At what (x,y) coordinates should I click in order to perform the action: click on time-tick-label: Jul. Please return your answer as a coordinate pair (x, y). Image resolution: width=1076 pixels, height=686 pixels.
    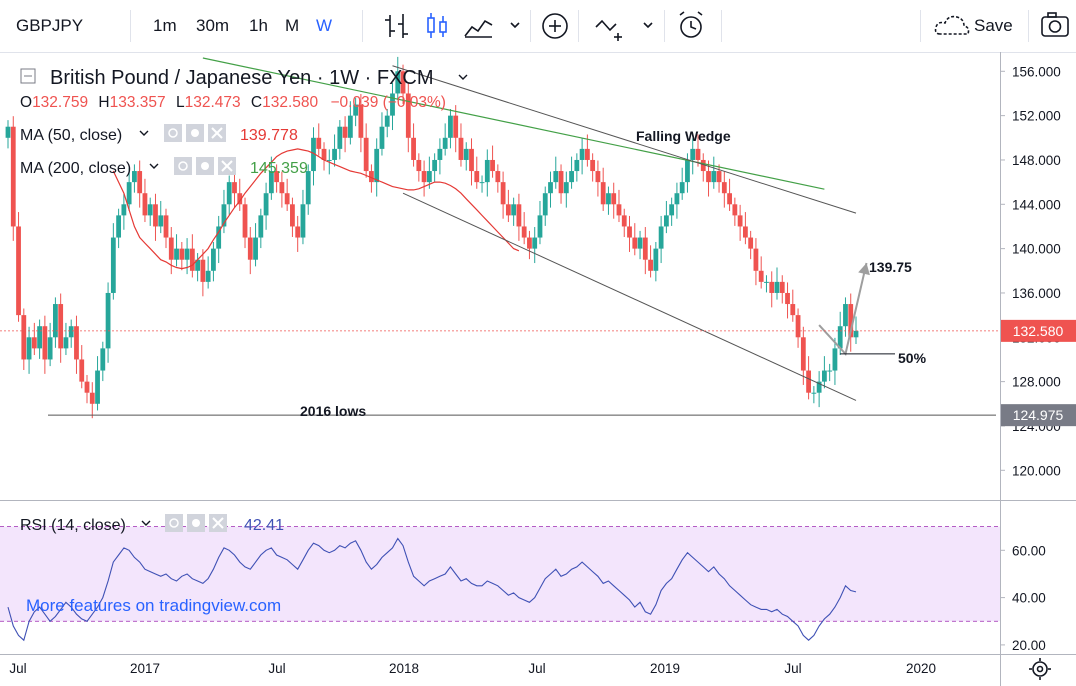
    Looking at the image, I should click on (536, 668).